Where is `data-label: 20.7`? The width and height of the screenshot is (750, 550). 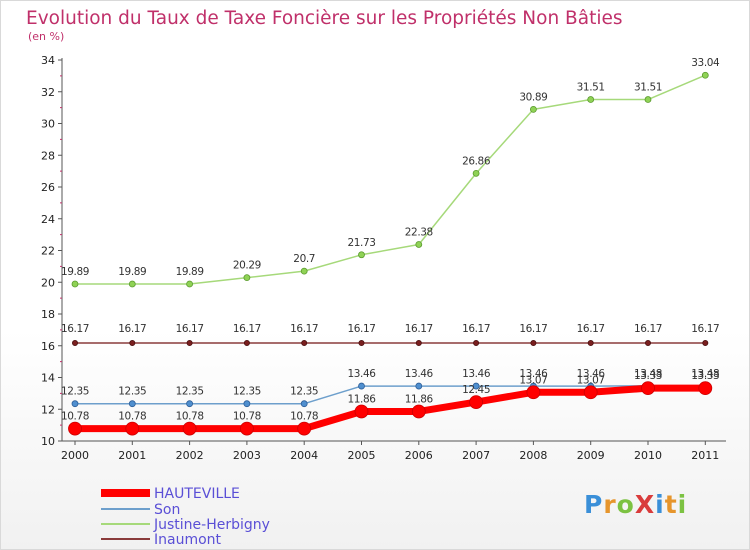 data-label: 20.7 is located at coordinates (304, 259).